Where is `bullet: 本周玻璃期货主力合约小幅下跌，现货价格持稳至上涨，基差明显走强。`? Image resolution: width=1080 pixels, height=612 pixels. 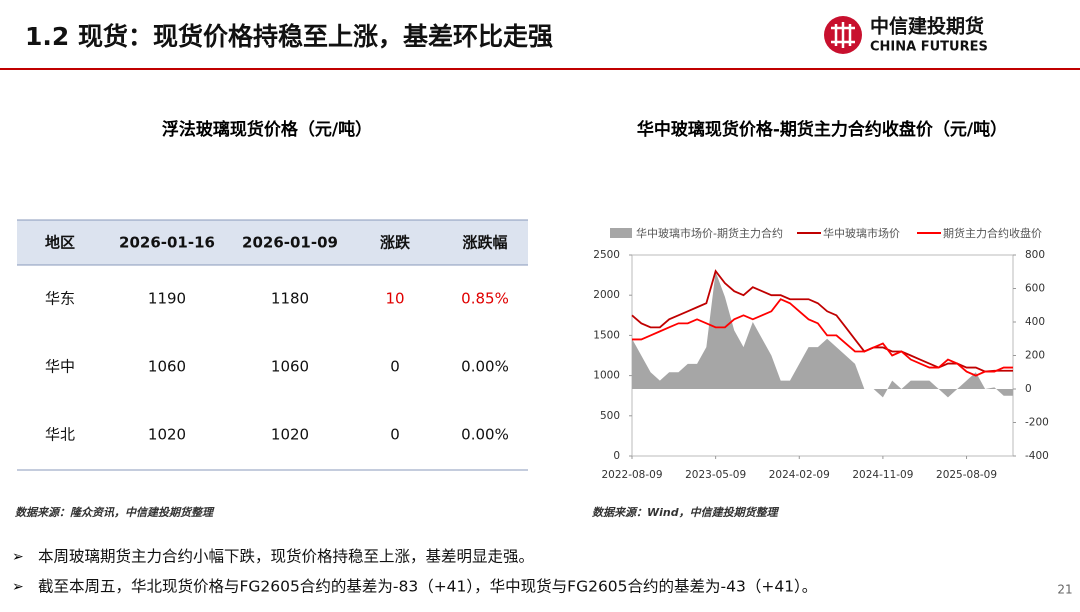 bullet: 本周玻璃期货主力合约小幅下跌，现货价格持稳至上涨，基差明显走强。 is located at coordinates (286, 557).